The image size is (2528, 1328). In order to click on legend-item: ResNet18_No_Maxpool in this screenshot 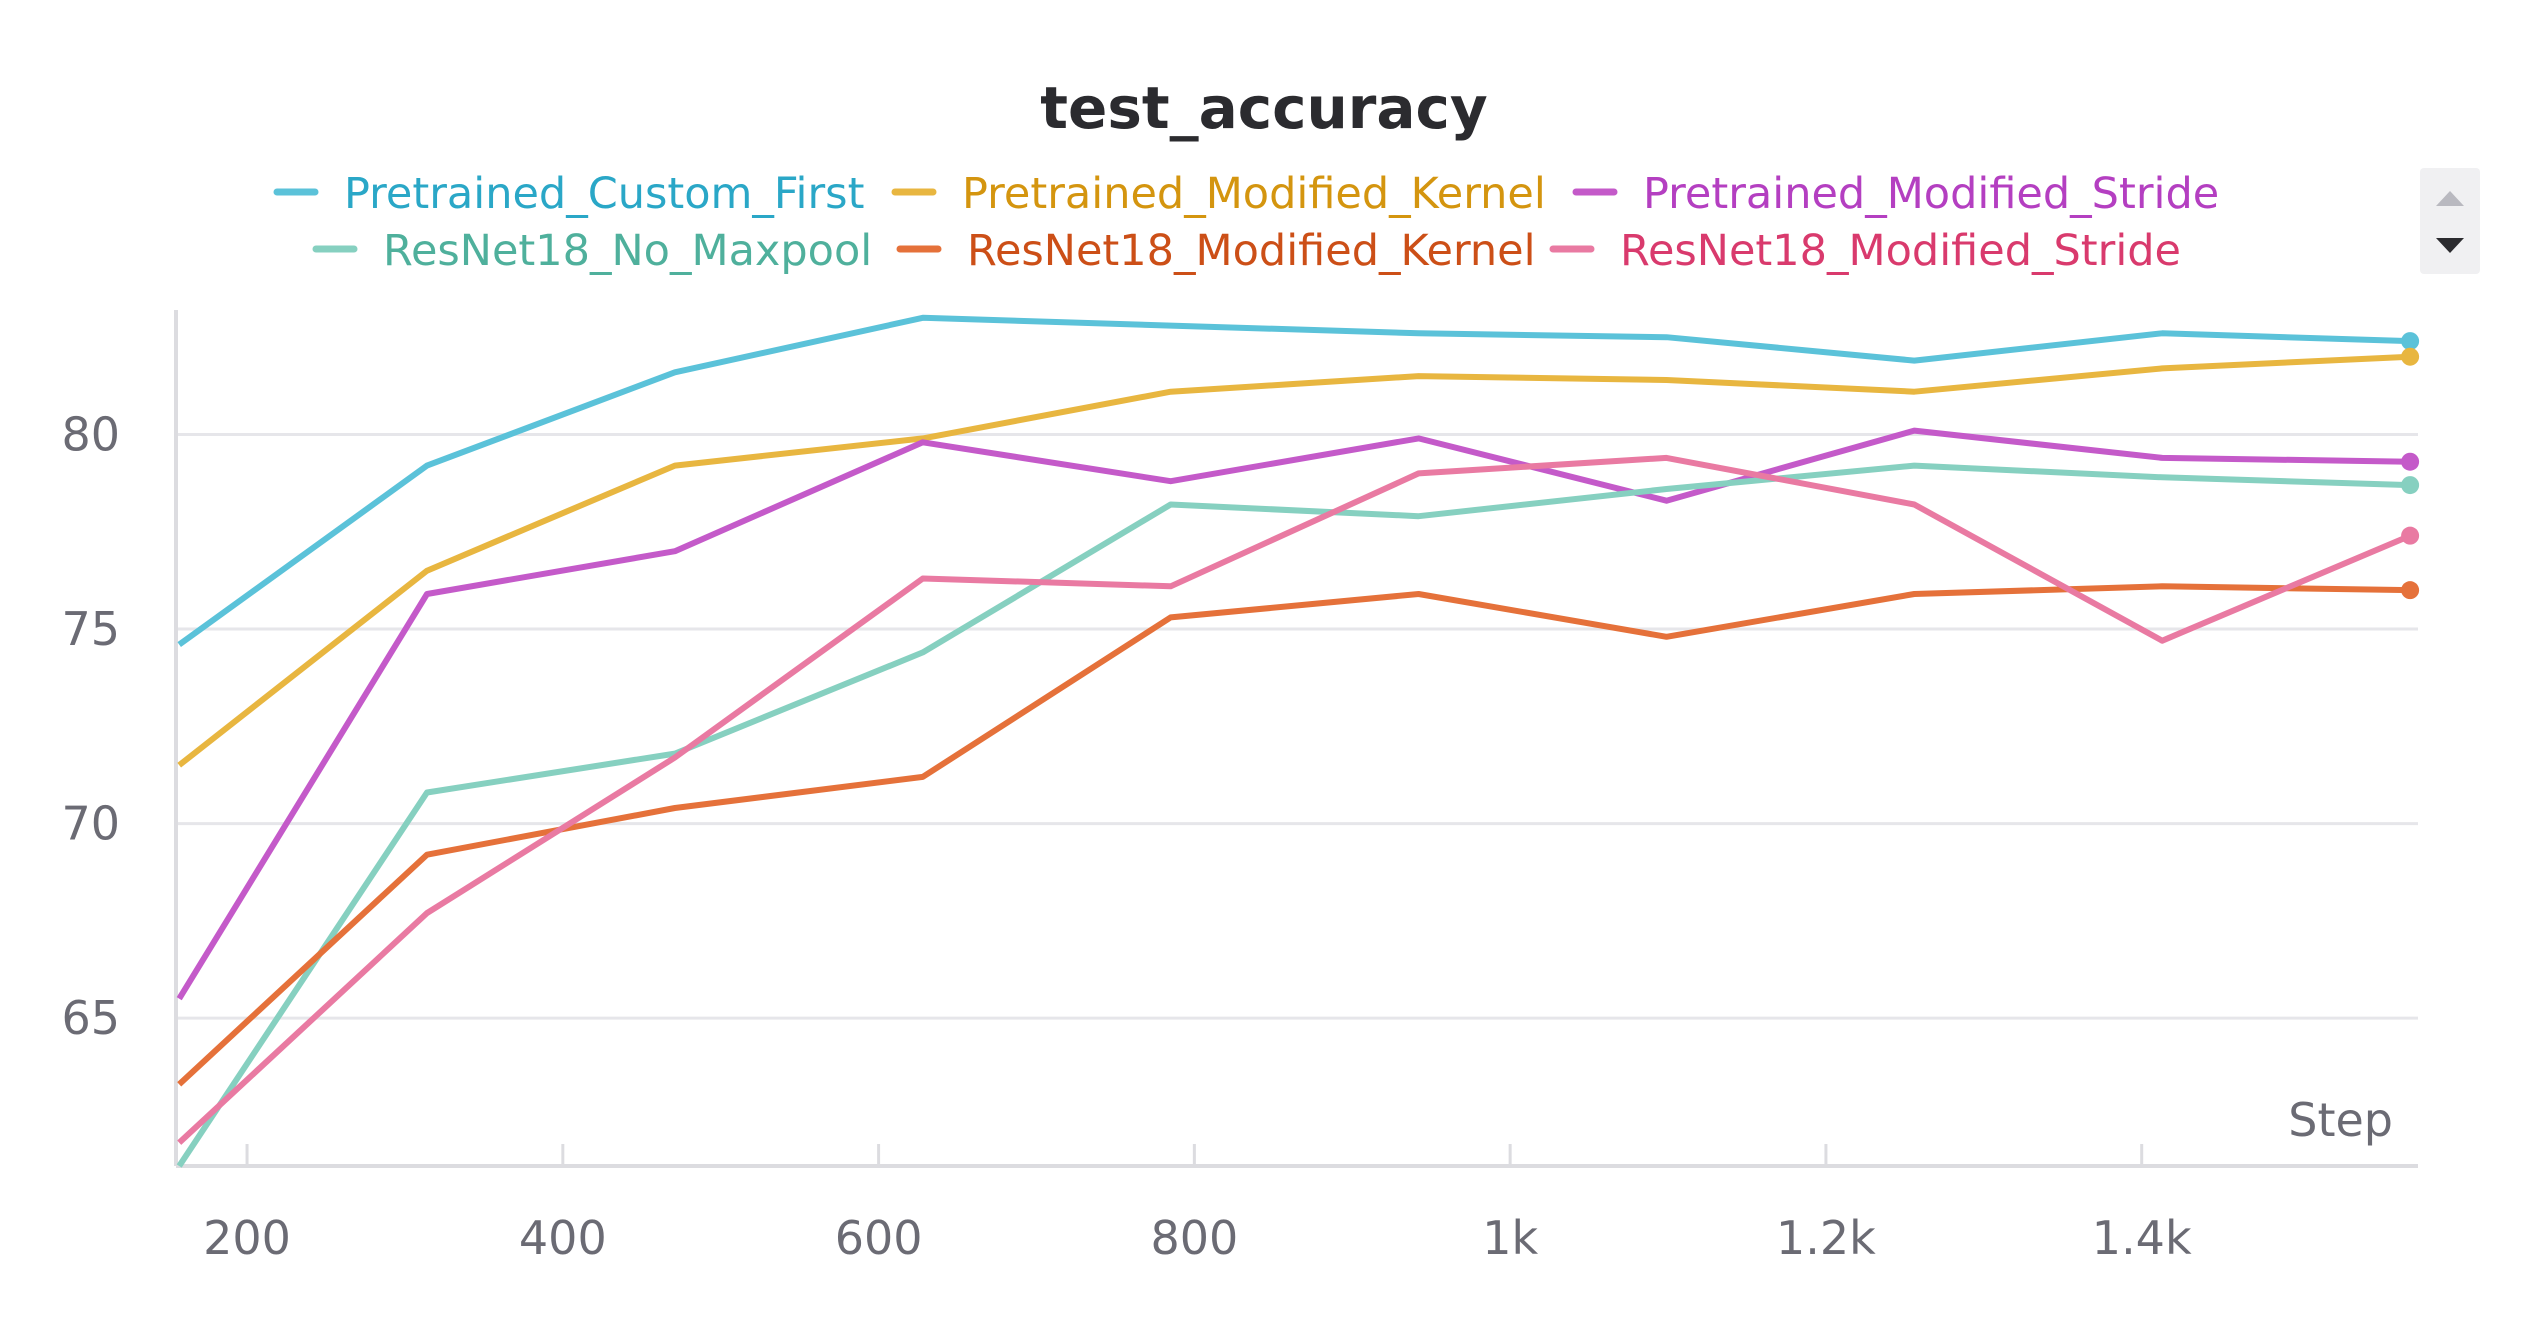, I will do `click(592, 251)`.